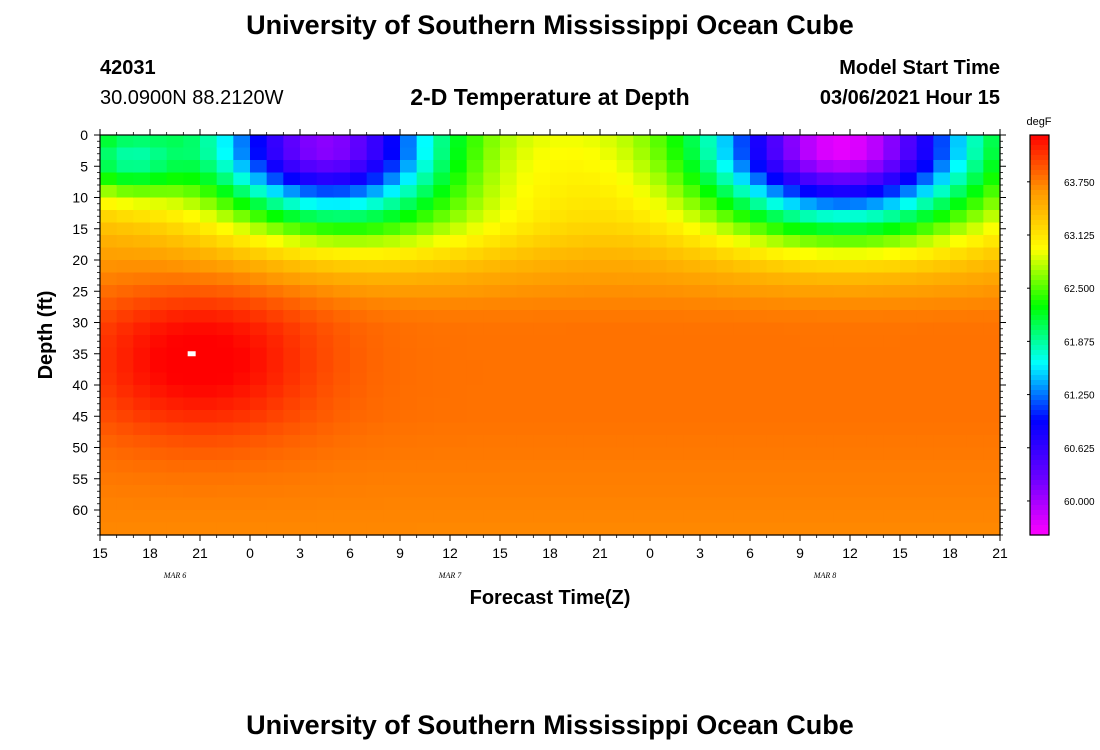 The height and width of the screenshot is (750, 1100). What do you see at coordinates (500, 553) in the screenshot?
I see `x-tick-label: 15` at bounding box center [500, 553].